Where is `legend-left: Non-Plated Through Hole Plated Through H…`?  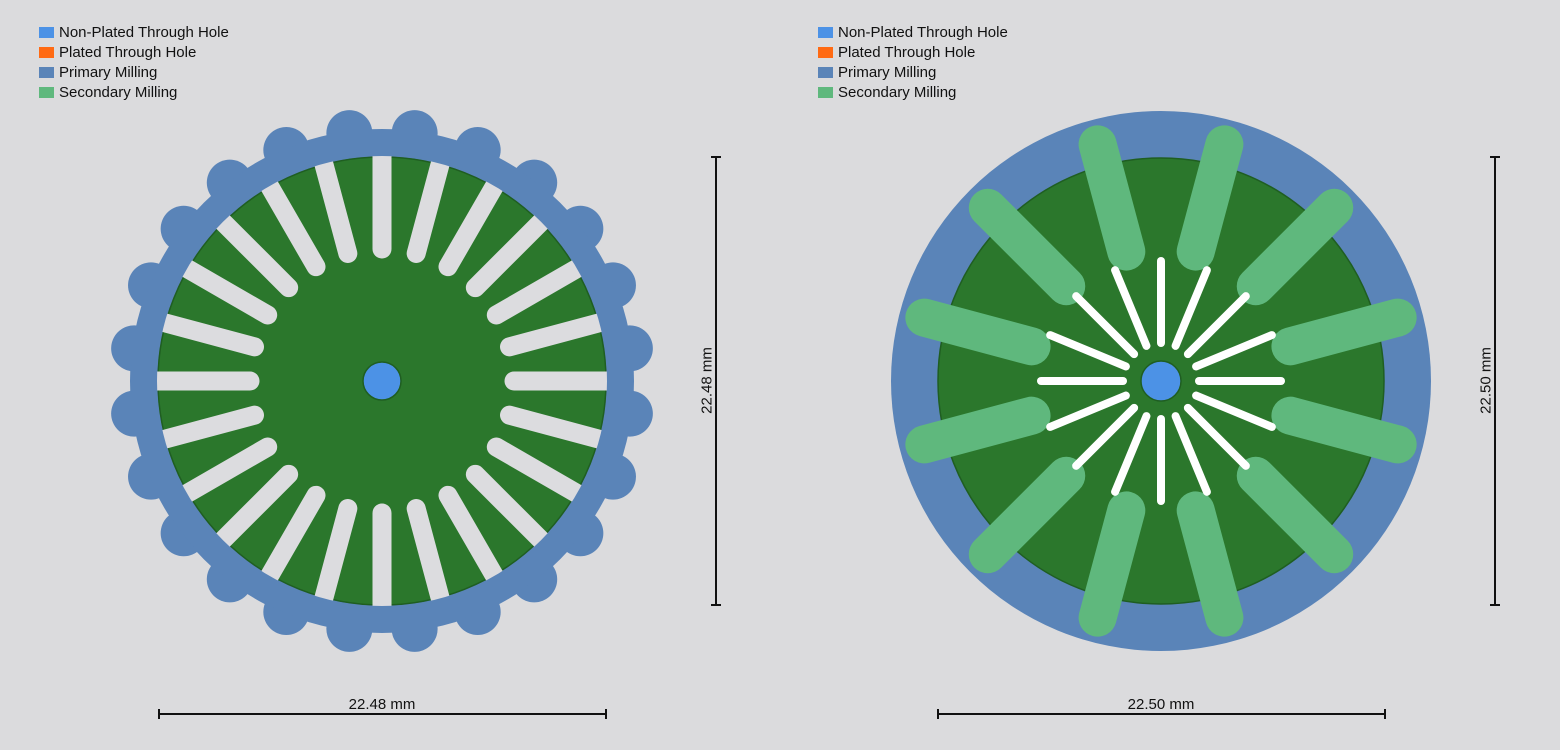 legend-left: Non-Plated Through Hole Plated Through H… is located at coordinates (134, 62).